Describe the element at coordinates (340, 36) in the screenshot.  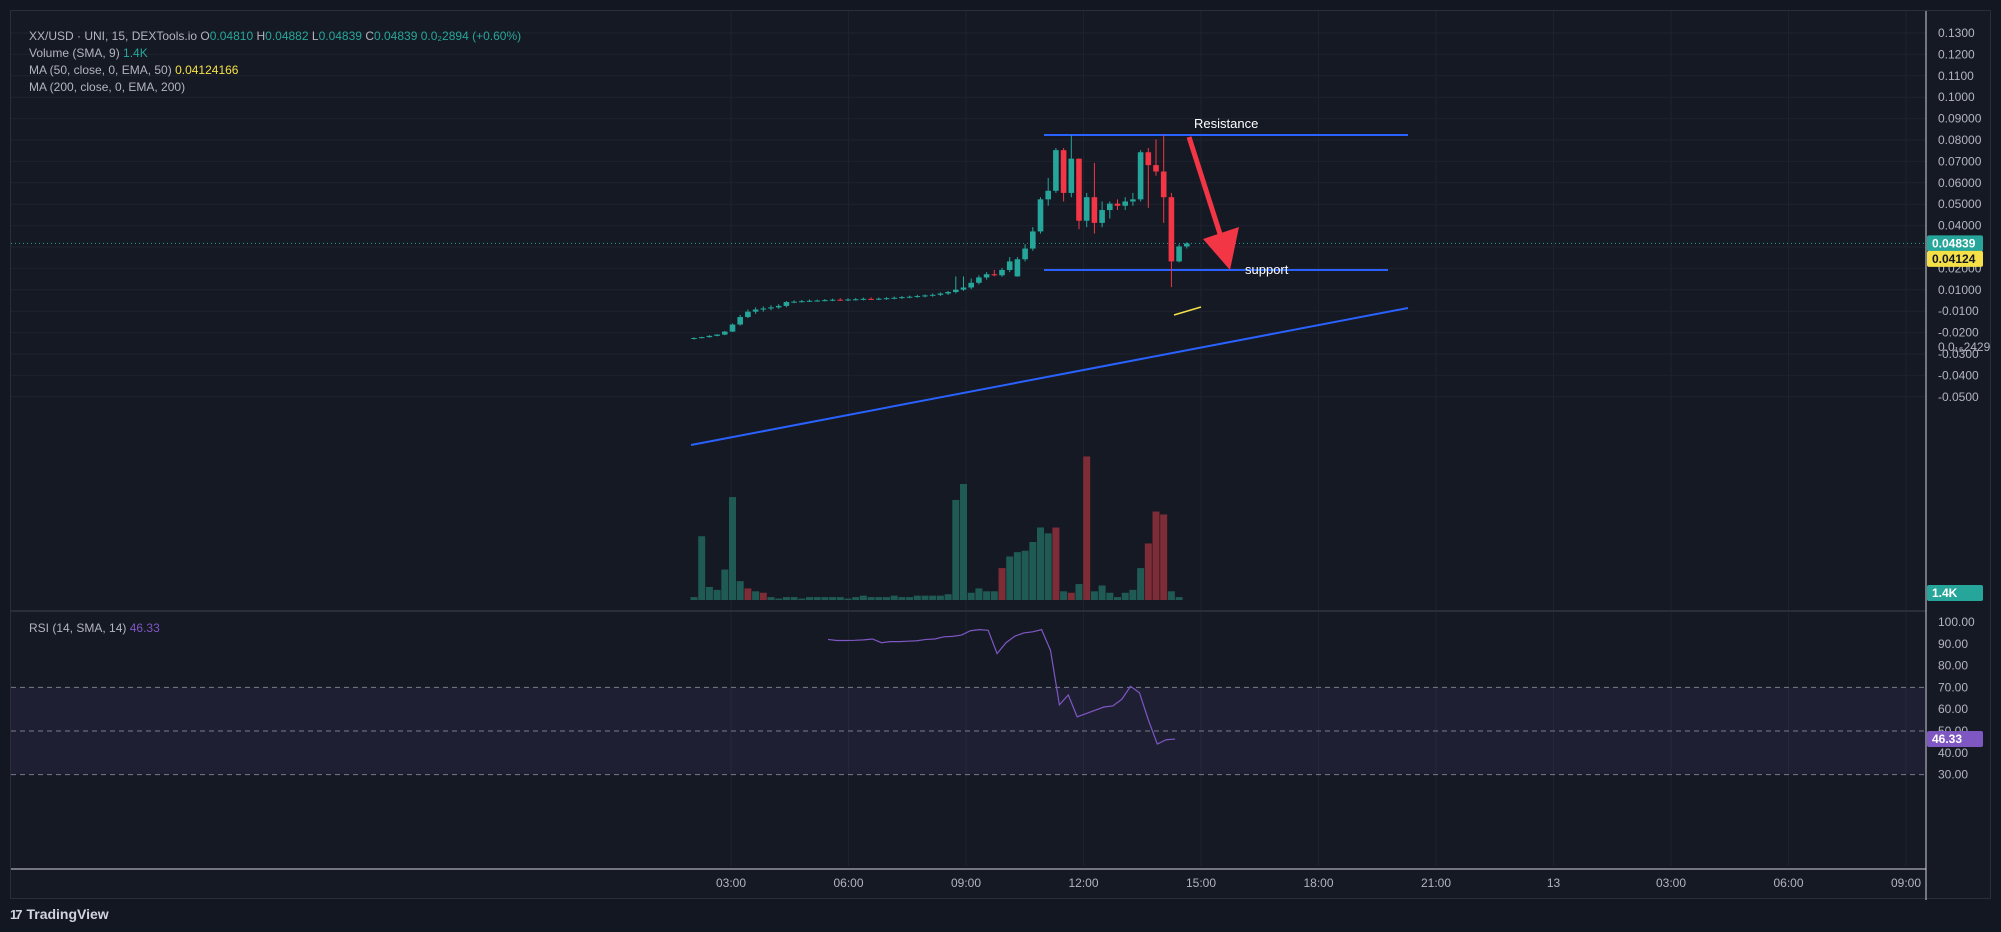
I see `legend-low: 0.04839` at that location.